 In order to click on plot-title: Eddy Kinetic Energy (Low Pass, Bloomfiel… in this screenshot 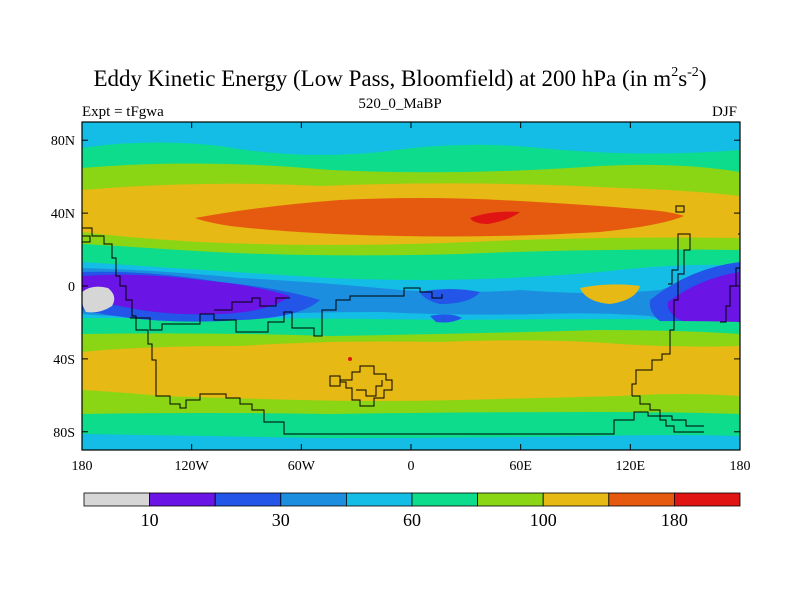, I will do `click(400, 79)`.